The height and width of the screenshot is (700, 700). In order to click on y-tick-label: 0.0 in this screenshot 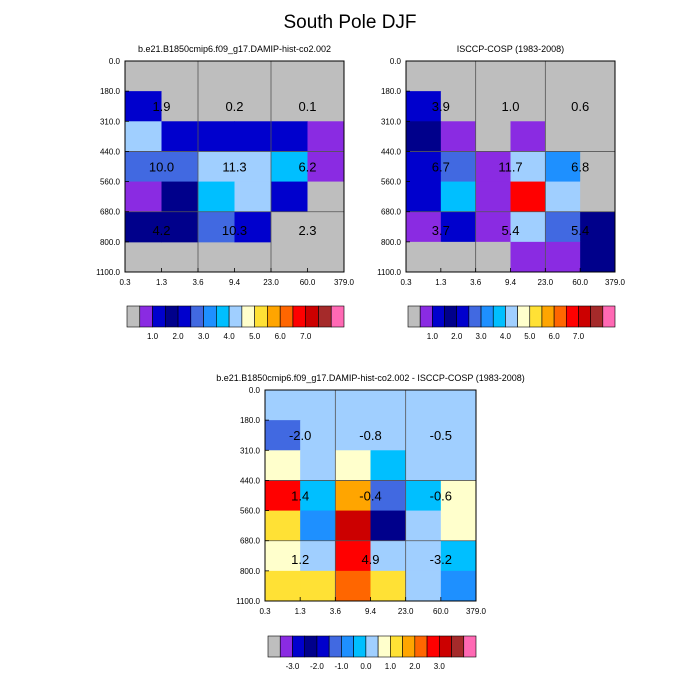, I will do `click(255, 390)`.